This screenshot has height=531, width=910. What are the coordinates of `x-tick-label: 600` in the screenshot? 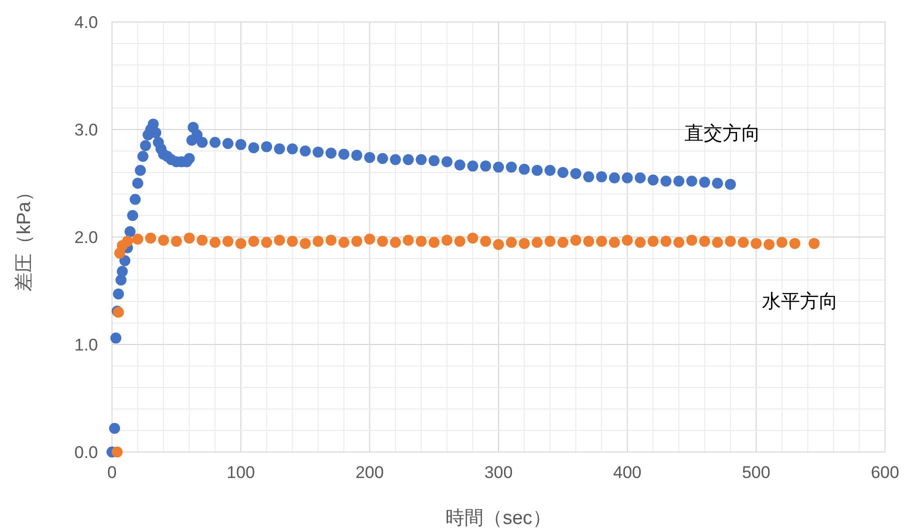 It's located at (885, 472).